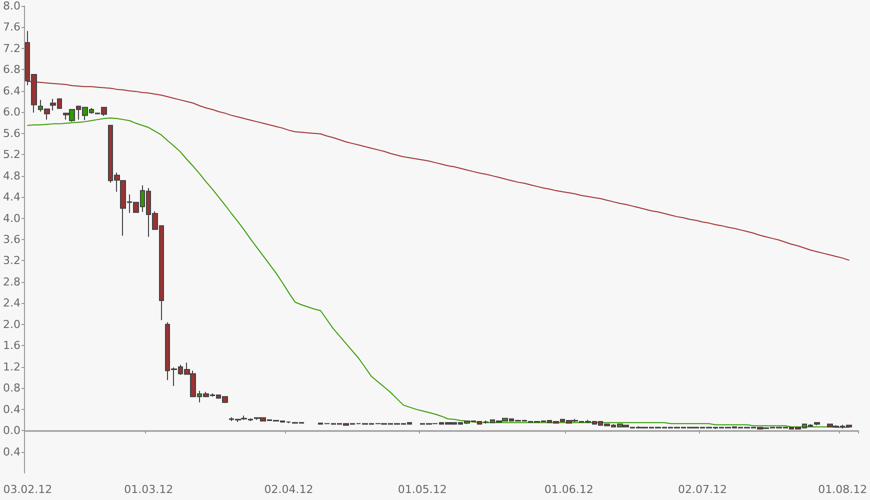 This screenshot has height=500, width=870. I want to click on y-tick-label: 6.8, so click(11, 69).